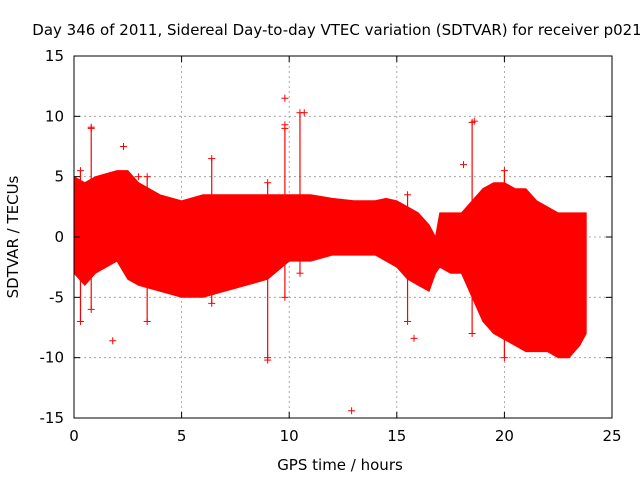  I want to click on y-axis-label: SDTVAR / TECUs, so click(13, 236).